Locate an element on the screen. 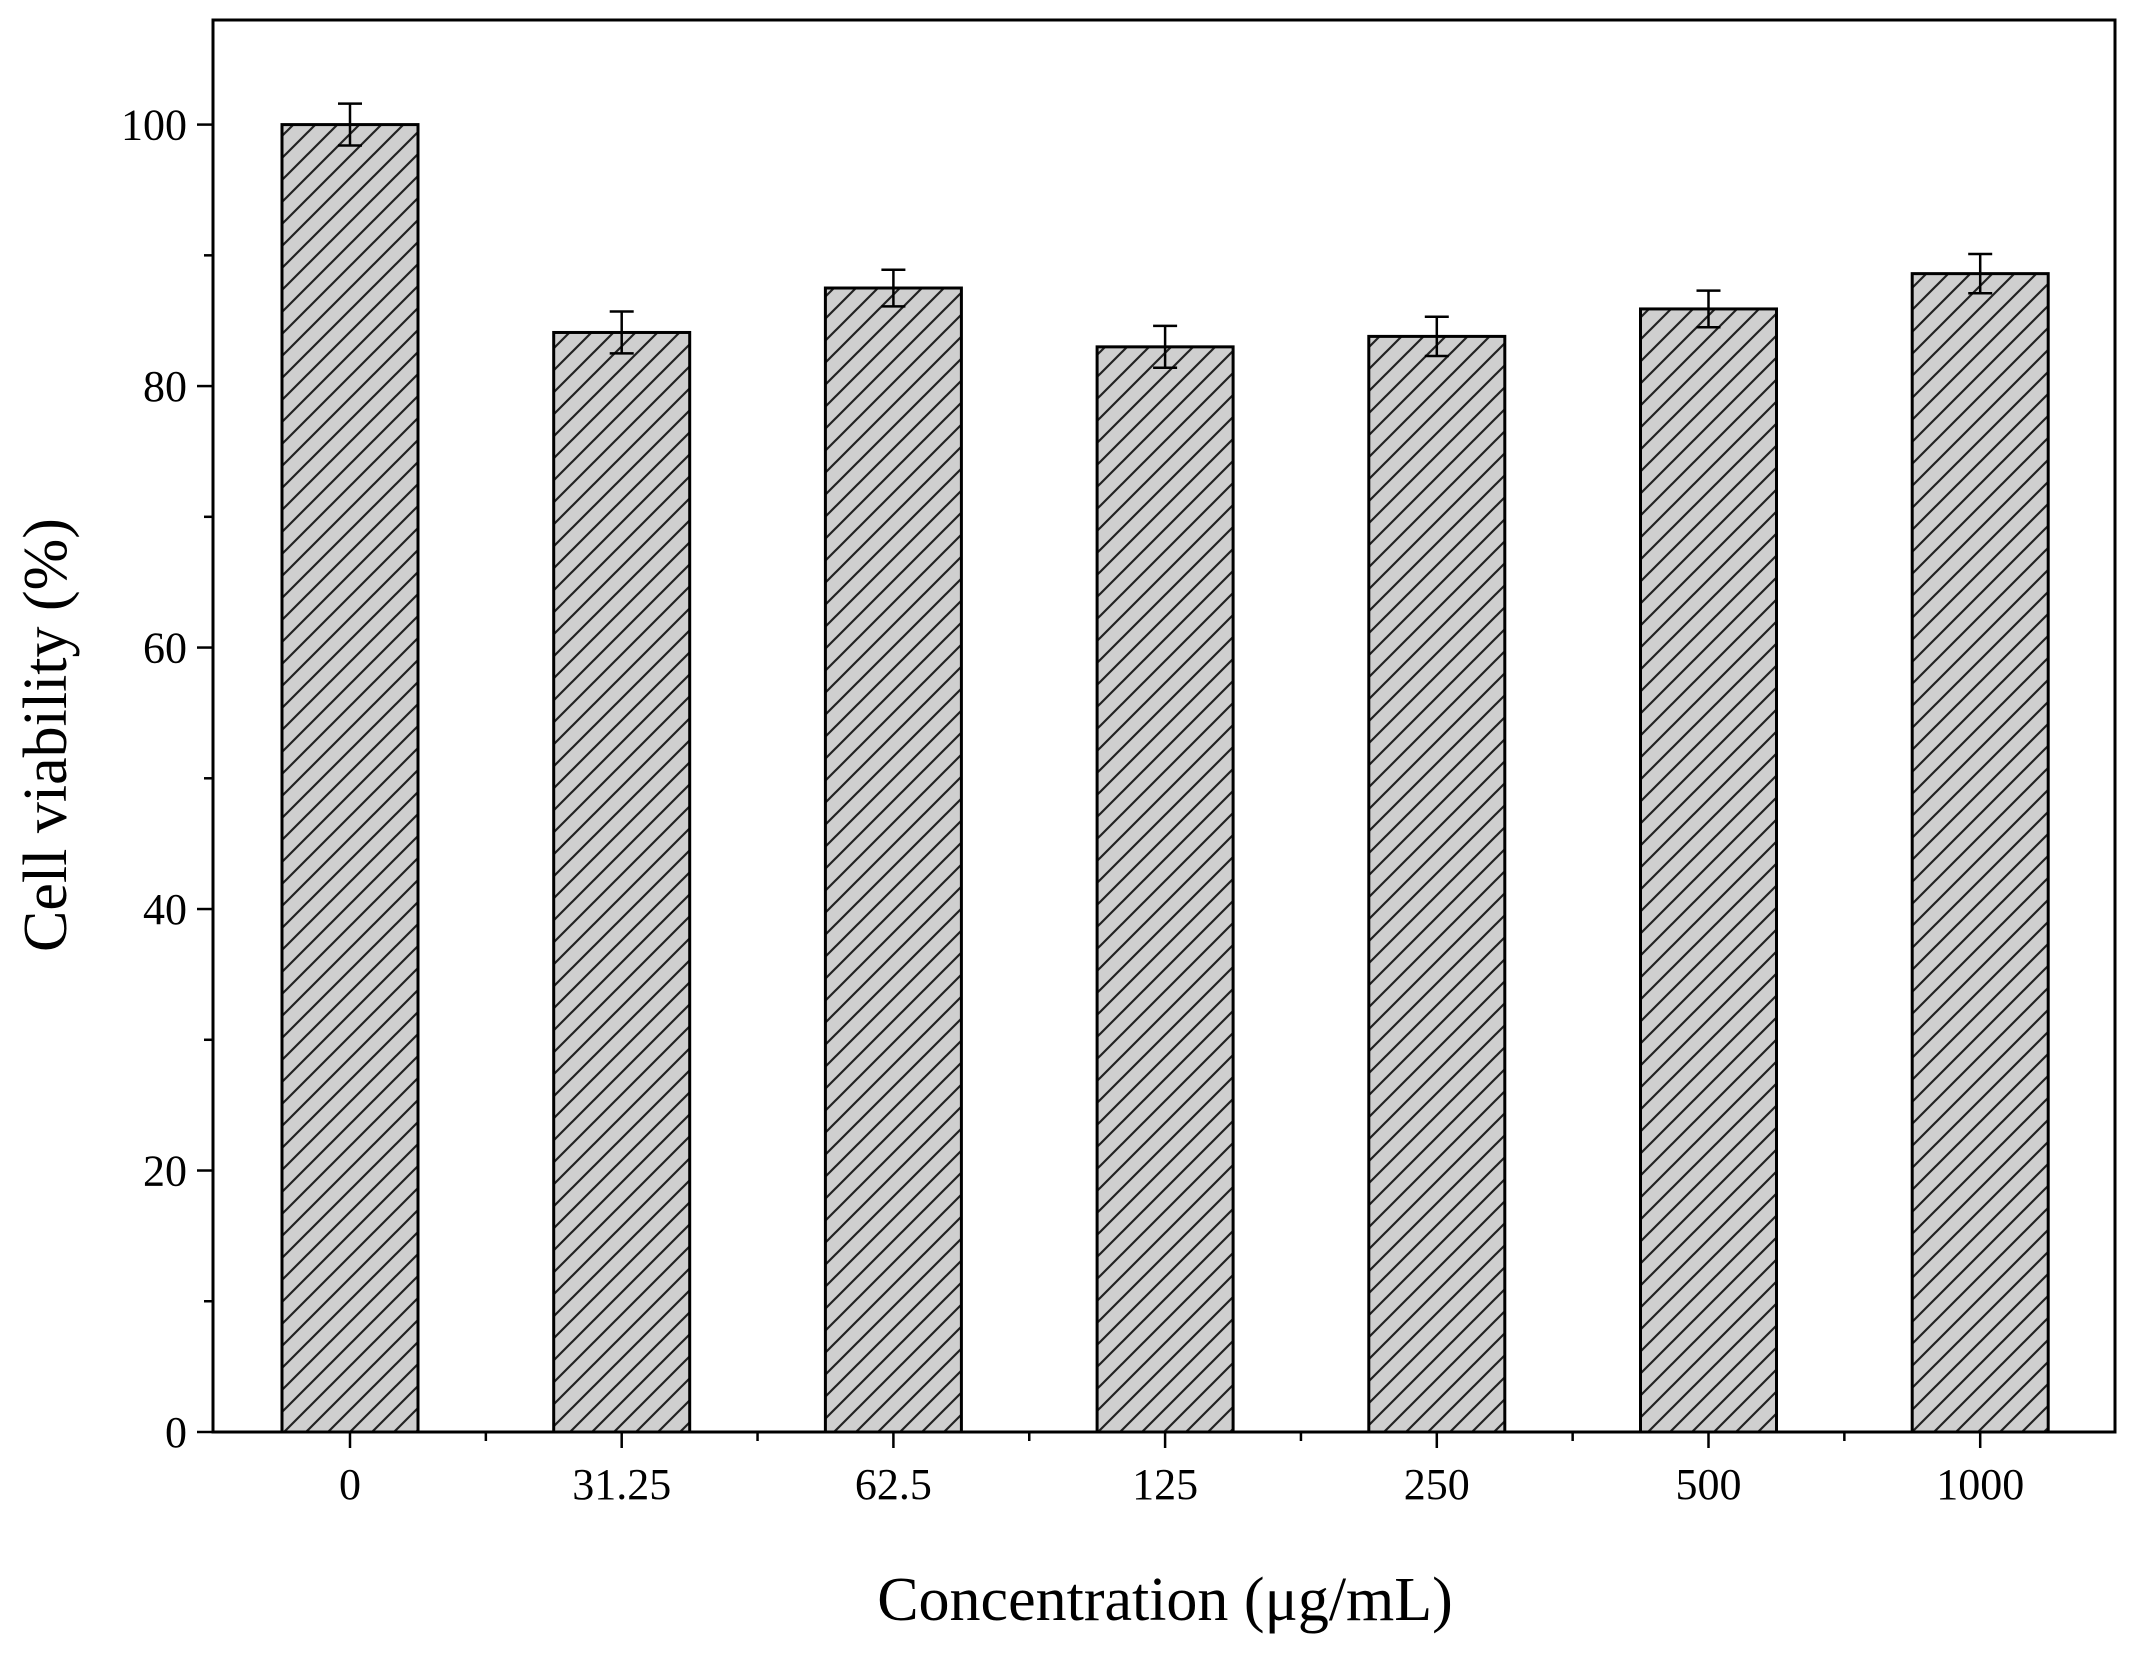 Image resolution: width=2130 pixels, height=1653 pixels. y-axis-title: Cell viability (%) is located at coordinates (46, 735).